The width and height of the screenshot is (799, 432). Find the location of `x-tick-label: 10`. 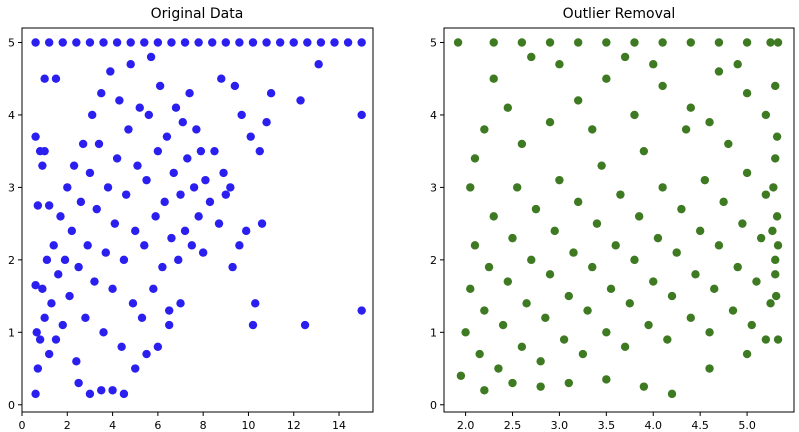

x-tick-label: 10 is located at coordinates (248, 425).